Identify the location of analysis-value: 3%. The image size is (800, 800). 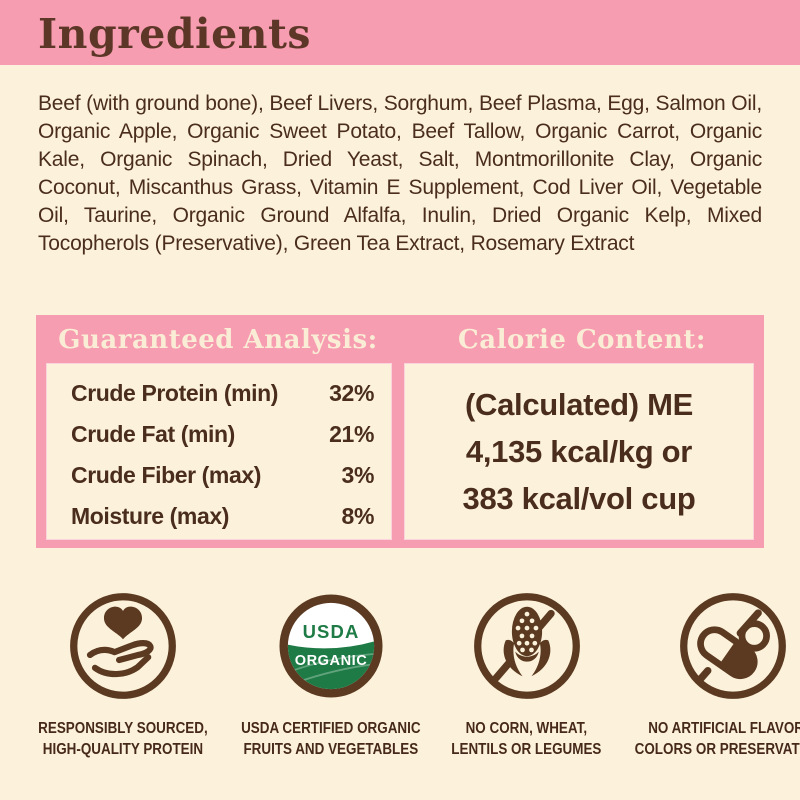
(358, 475).